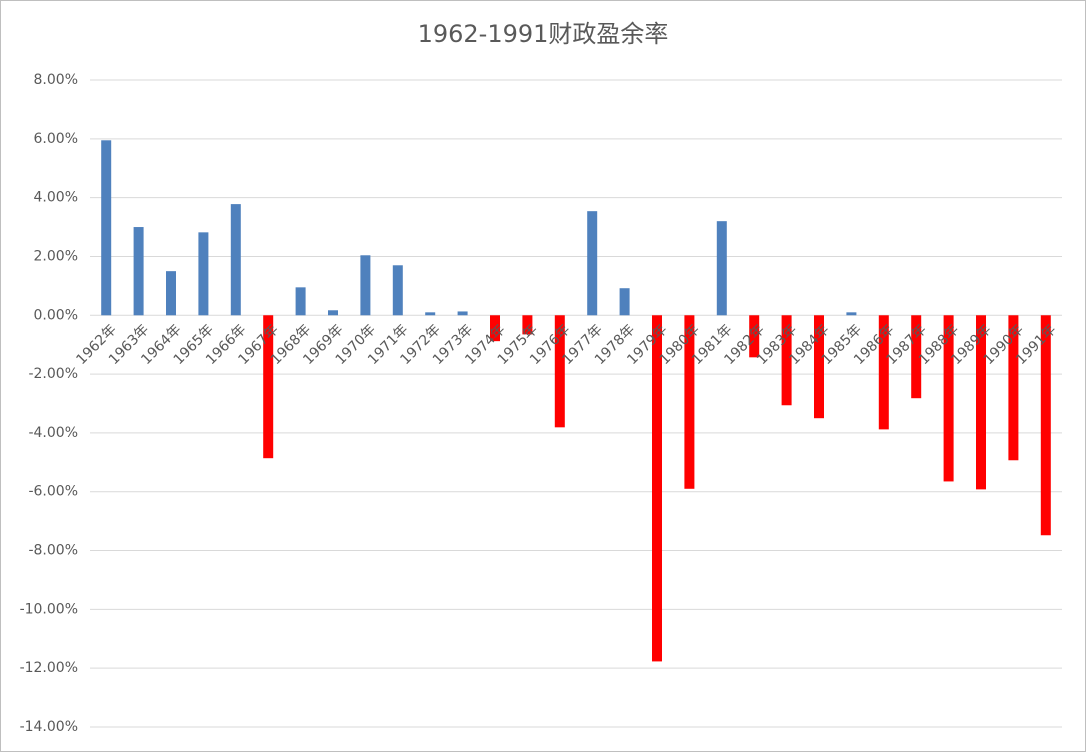  Describe the element at coordinates (49, 668) in the screenshot. I see `y-tick-label: -12.00%` at that location.